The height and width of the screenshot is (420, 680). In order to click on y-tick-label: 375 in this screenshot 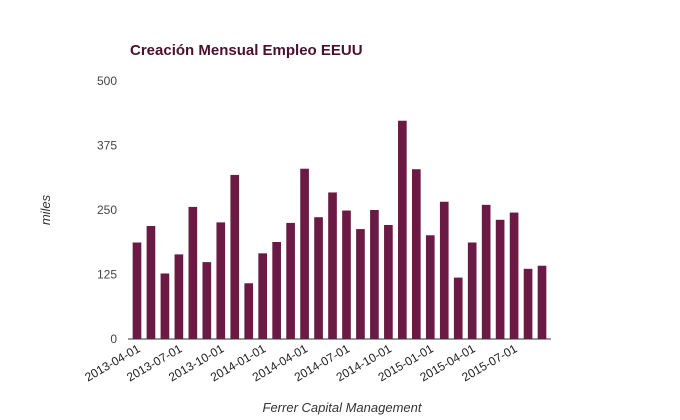, I will do `click(107, 146)`.